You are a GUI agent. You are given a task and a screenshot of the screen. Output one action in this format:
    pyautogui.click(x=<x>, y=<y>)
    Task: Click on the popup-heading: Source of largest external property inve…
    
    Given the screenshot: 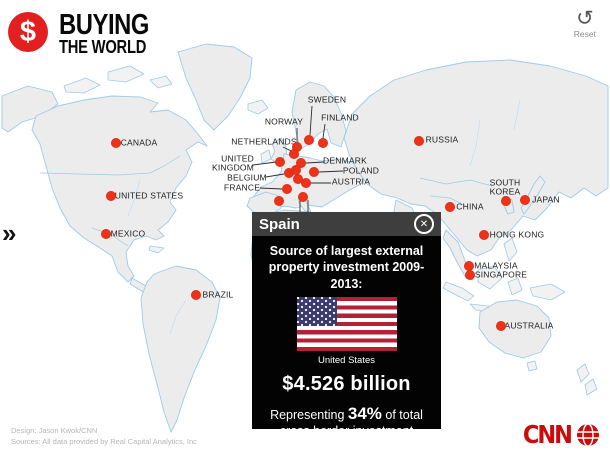 What is the action you would take?
    pyautogui.click(x=346, y=267)
    